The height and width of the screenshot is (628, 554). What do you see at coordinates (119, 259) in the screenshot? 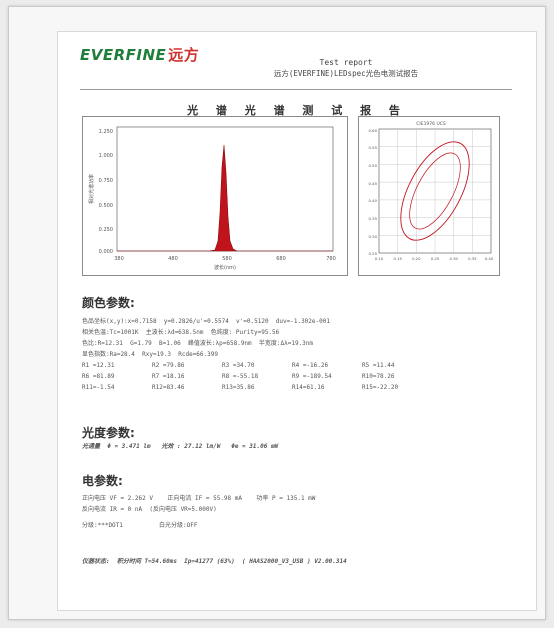
I see `x-tick: 380` at bounding box center [119, 259].